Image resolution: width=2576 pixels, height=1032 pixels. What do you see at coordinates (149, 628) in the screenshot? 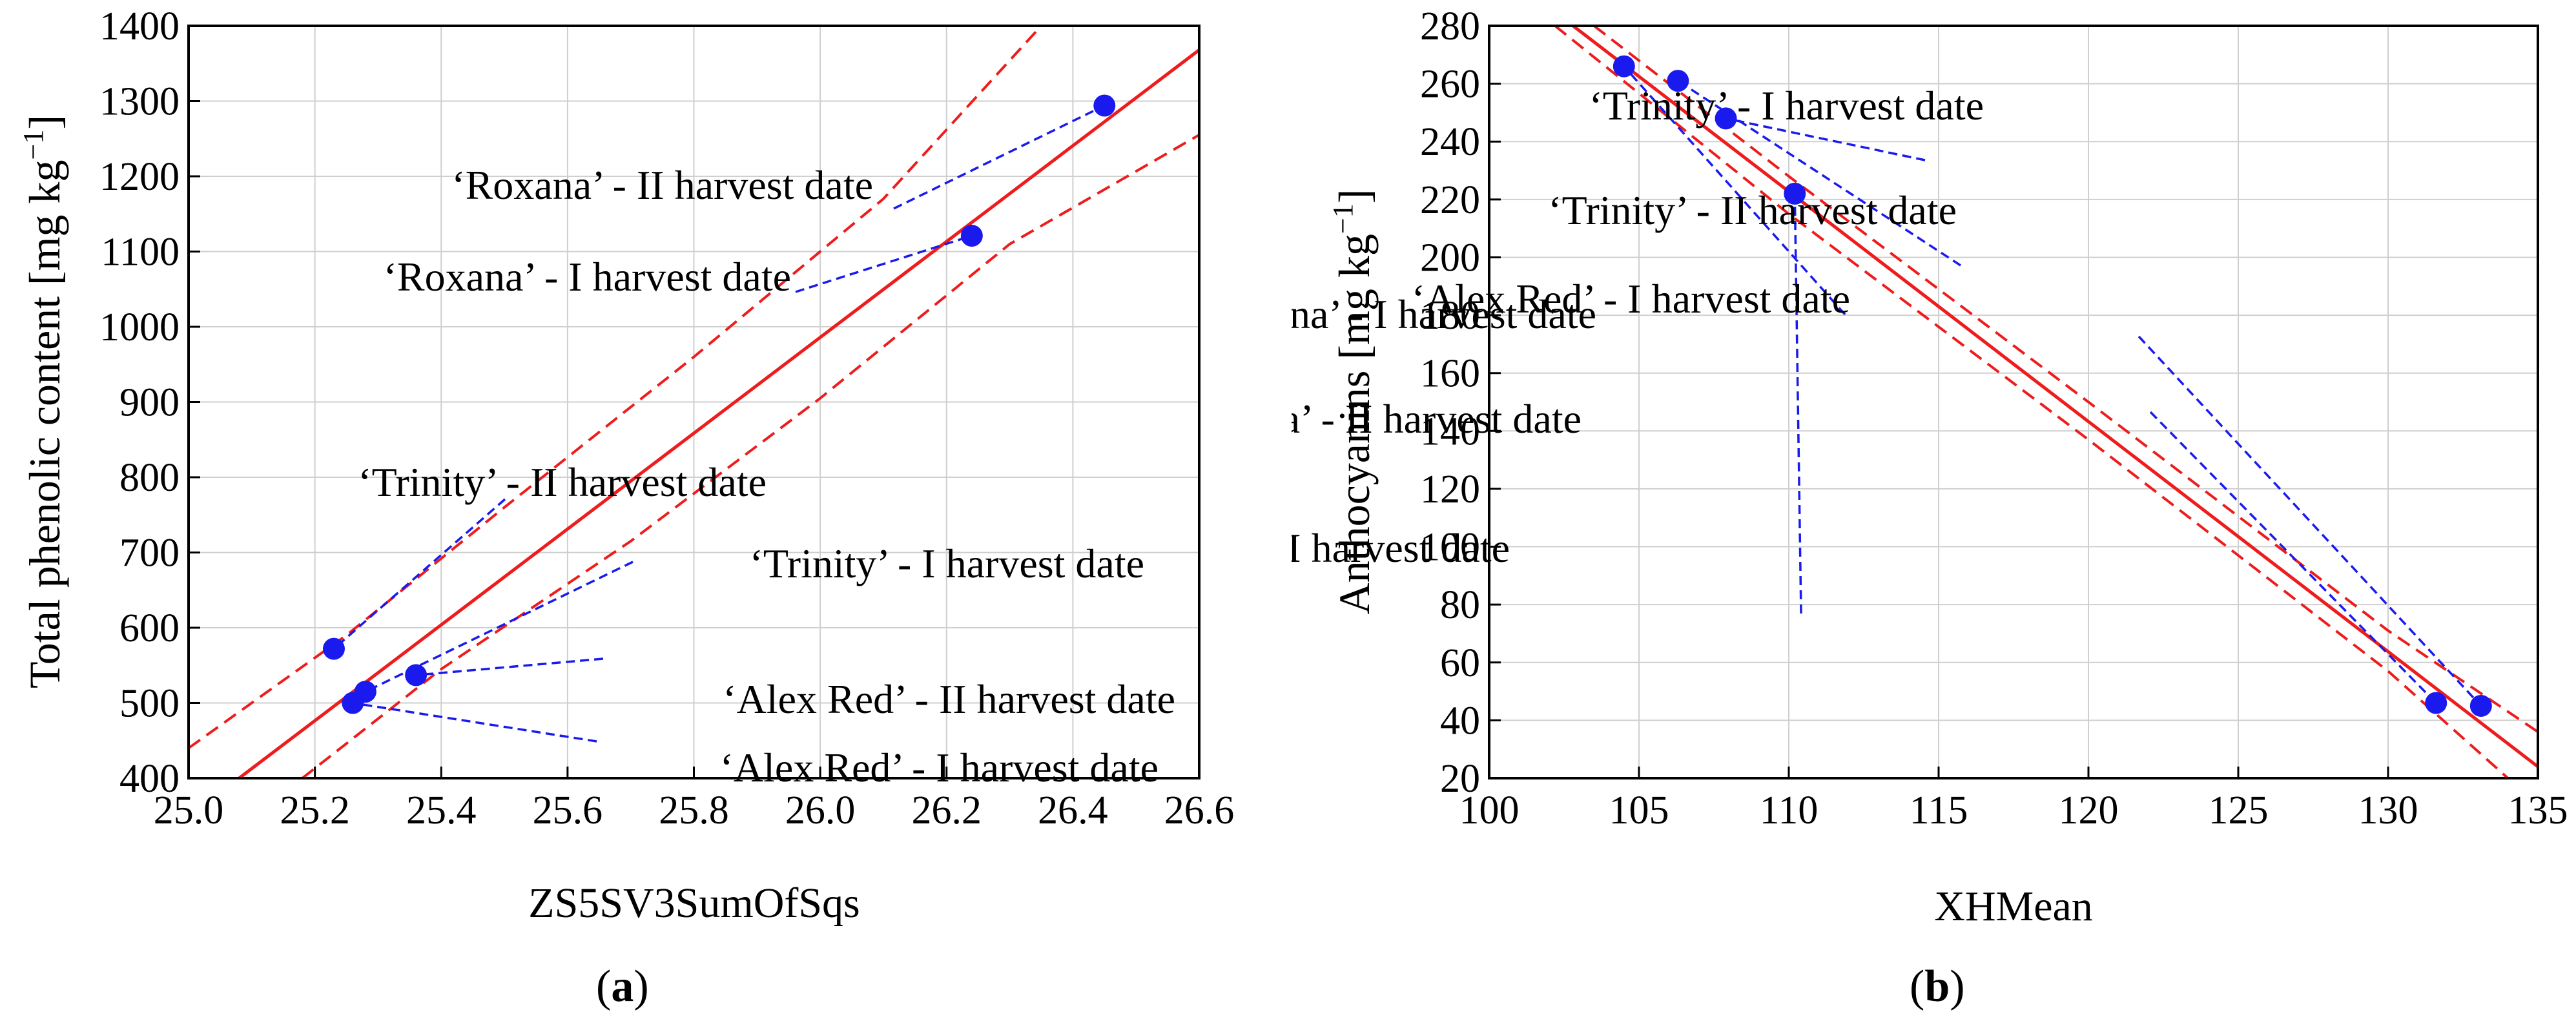
I see `y-tick-label: 600` at bounding box center [149, 628].